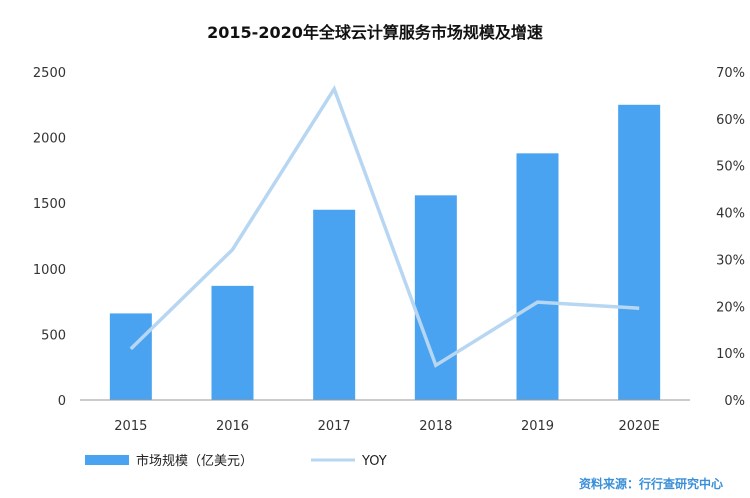  Describe the element at coordinates (537, 426) in the screenshot. I see `x-tick-label: 2019` at that location.